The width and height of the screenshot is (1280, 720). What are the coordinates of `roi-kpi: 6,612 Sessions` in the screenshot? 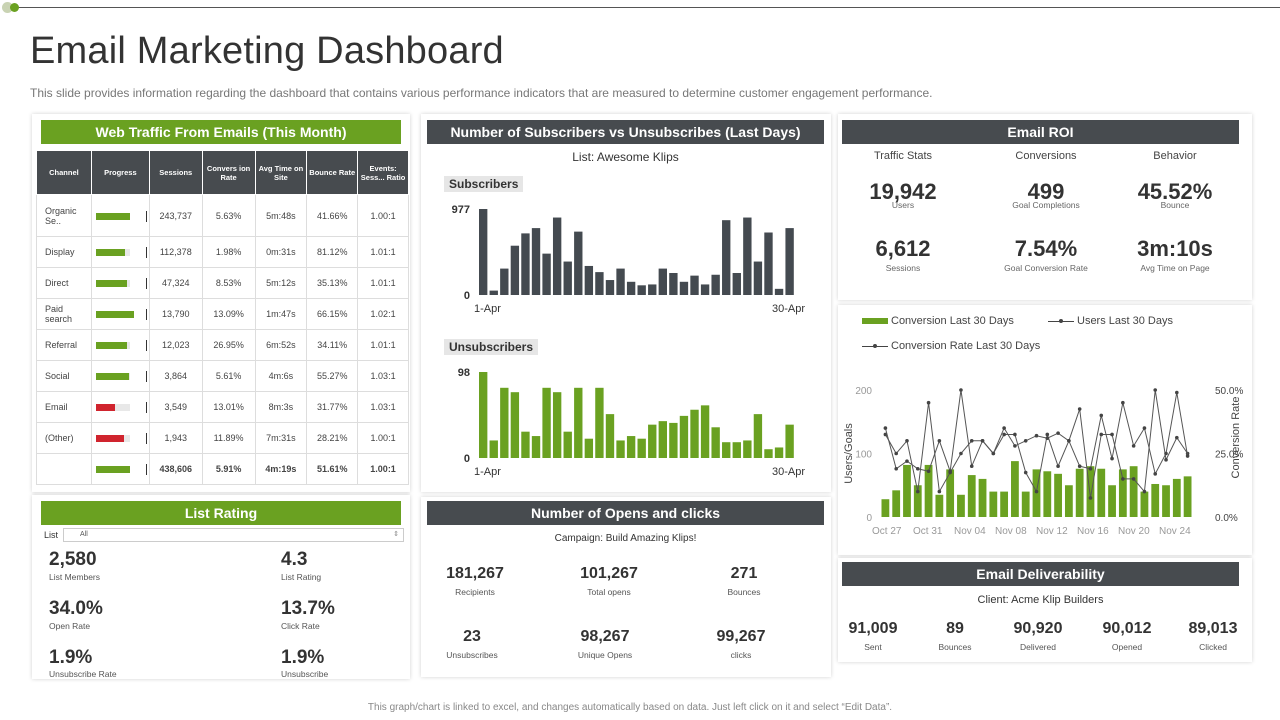 It's located at (903, 254).